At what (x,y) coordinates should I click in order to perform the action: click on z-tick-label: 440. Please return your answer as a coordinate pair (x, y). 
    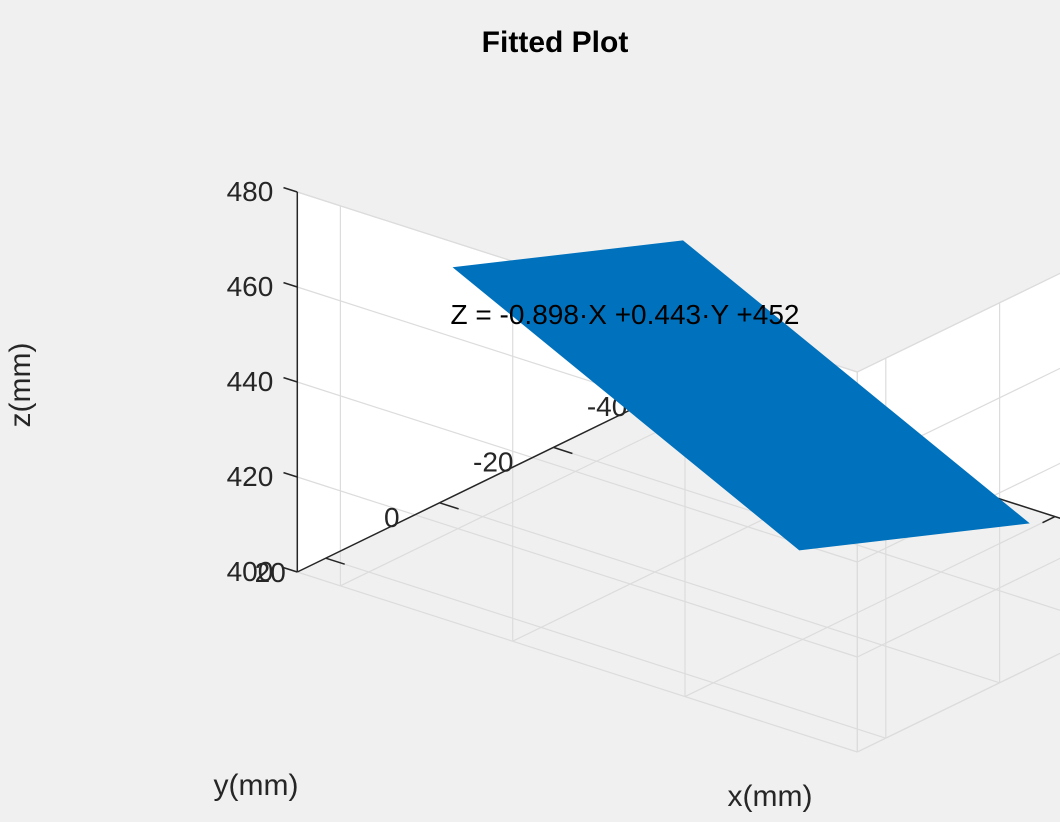
    Looking at the image, I should click on (250, 381).